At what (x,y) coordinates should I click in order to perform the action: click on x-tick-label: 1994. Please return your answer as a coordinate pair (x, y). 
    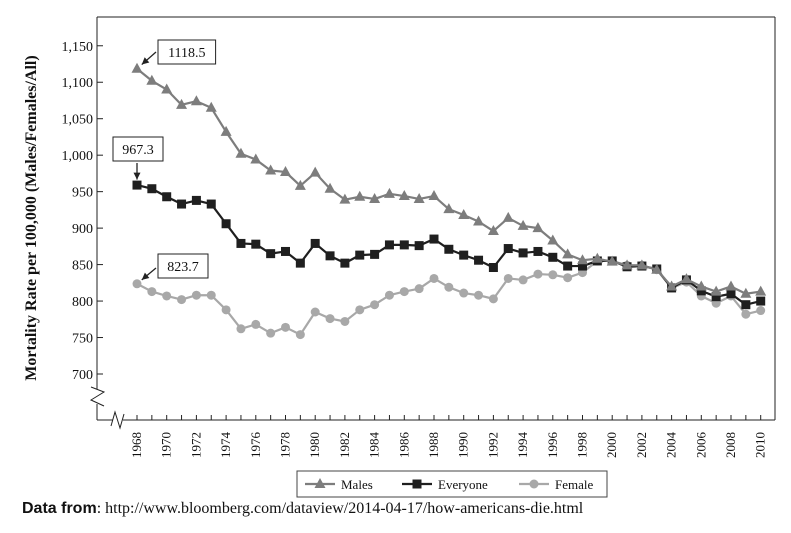
    Looking at the image, I should click on (522, 445).